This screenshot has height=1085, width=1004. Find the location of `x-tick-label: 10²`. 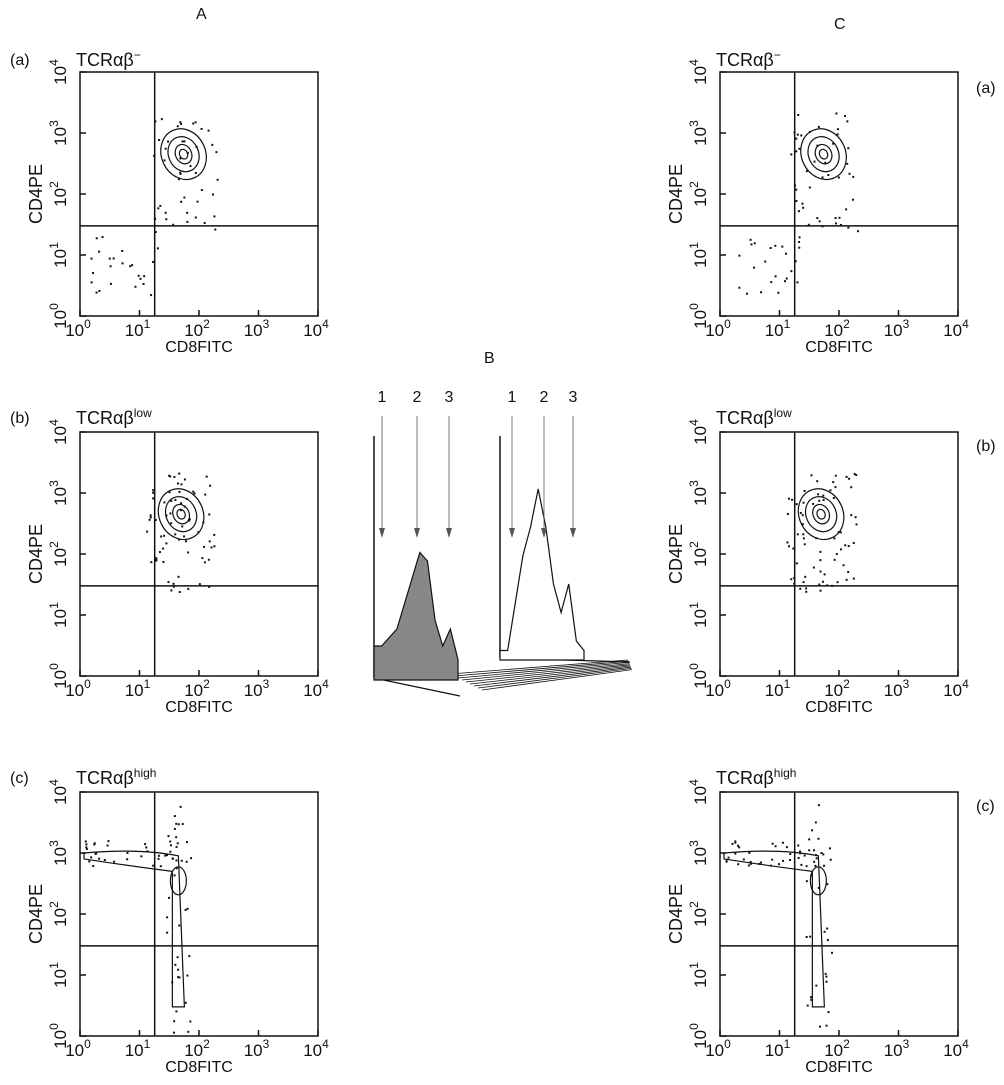

x-tick-label: 10² is located at coordinates (837, 1048).